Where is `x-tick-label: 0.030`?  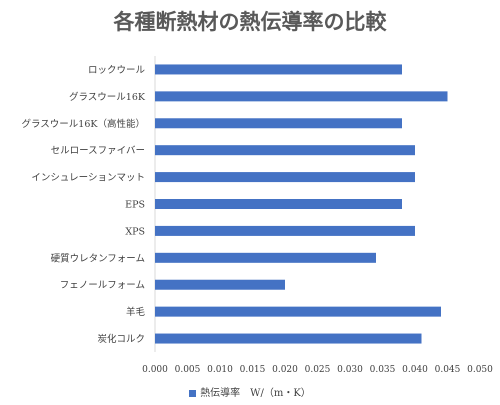
x-tick-label: 0.030 is located at coordinates (350, 370).